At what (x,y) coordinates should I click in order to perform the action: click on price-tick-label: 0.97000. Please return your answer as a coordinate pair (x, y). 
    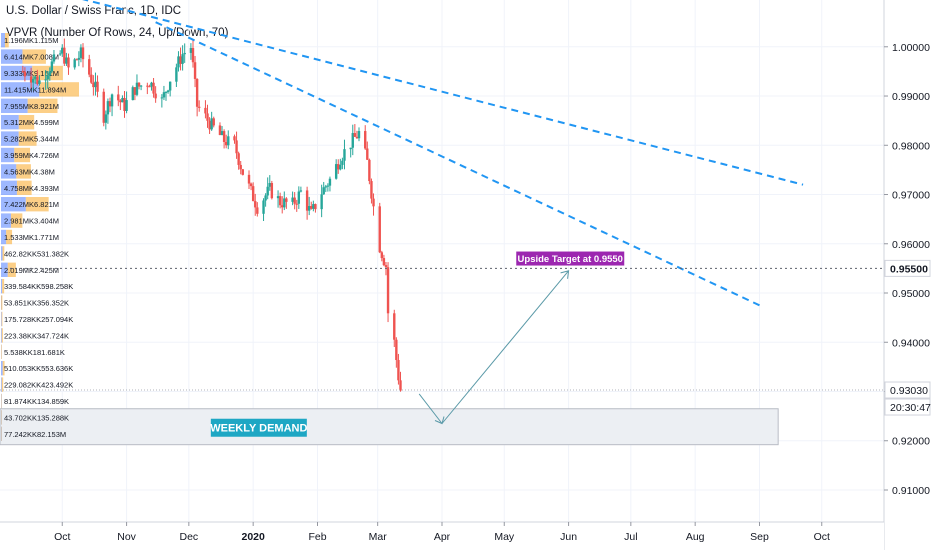
    Looking at the image, I should click on (911, 196).